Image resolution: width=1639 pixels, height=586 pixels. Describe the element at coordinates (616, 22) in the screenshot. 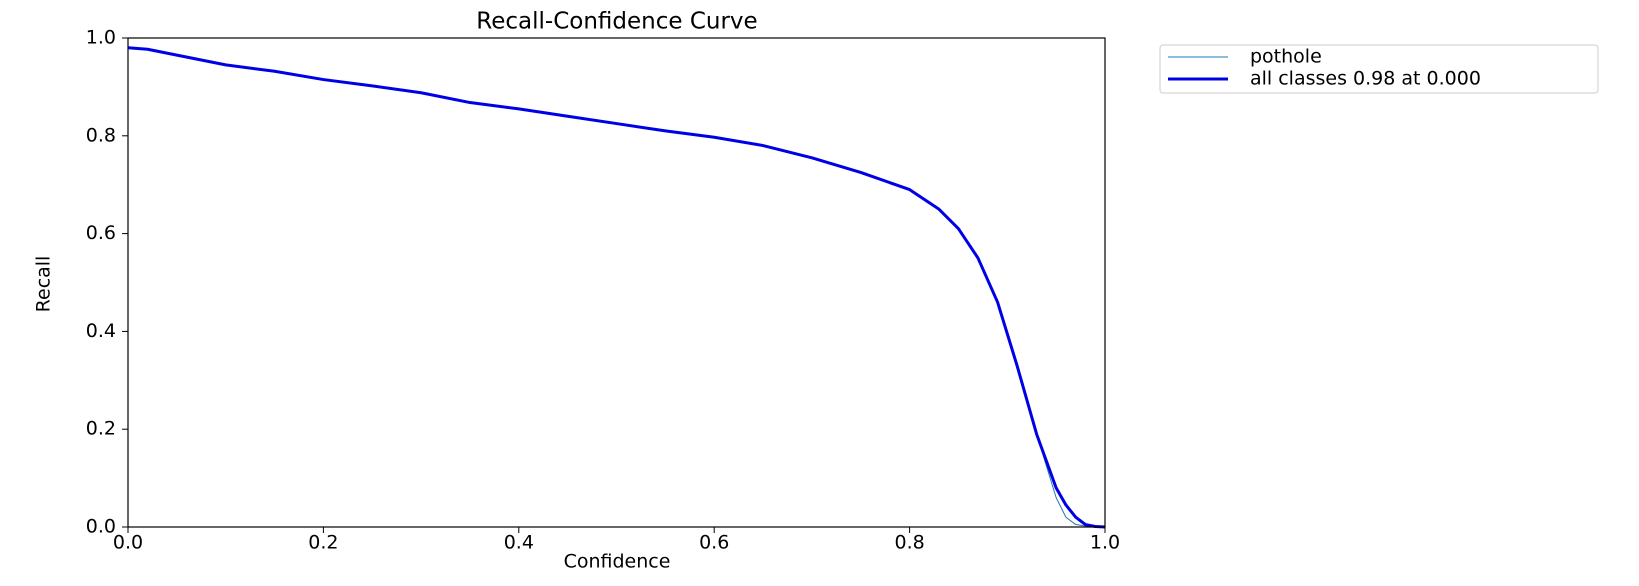

I see `chart-title: Recall-Confidence Curve` at that location.